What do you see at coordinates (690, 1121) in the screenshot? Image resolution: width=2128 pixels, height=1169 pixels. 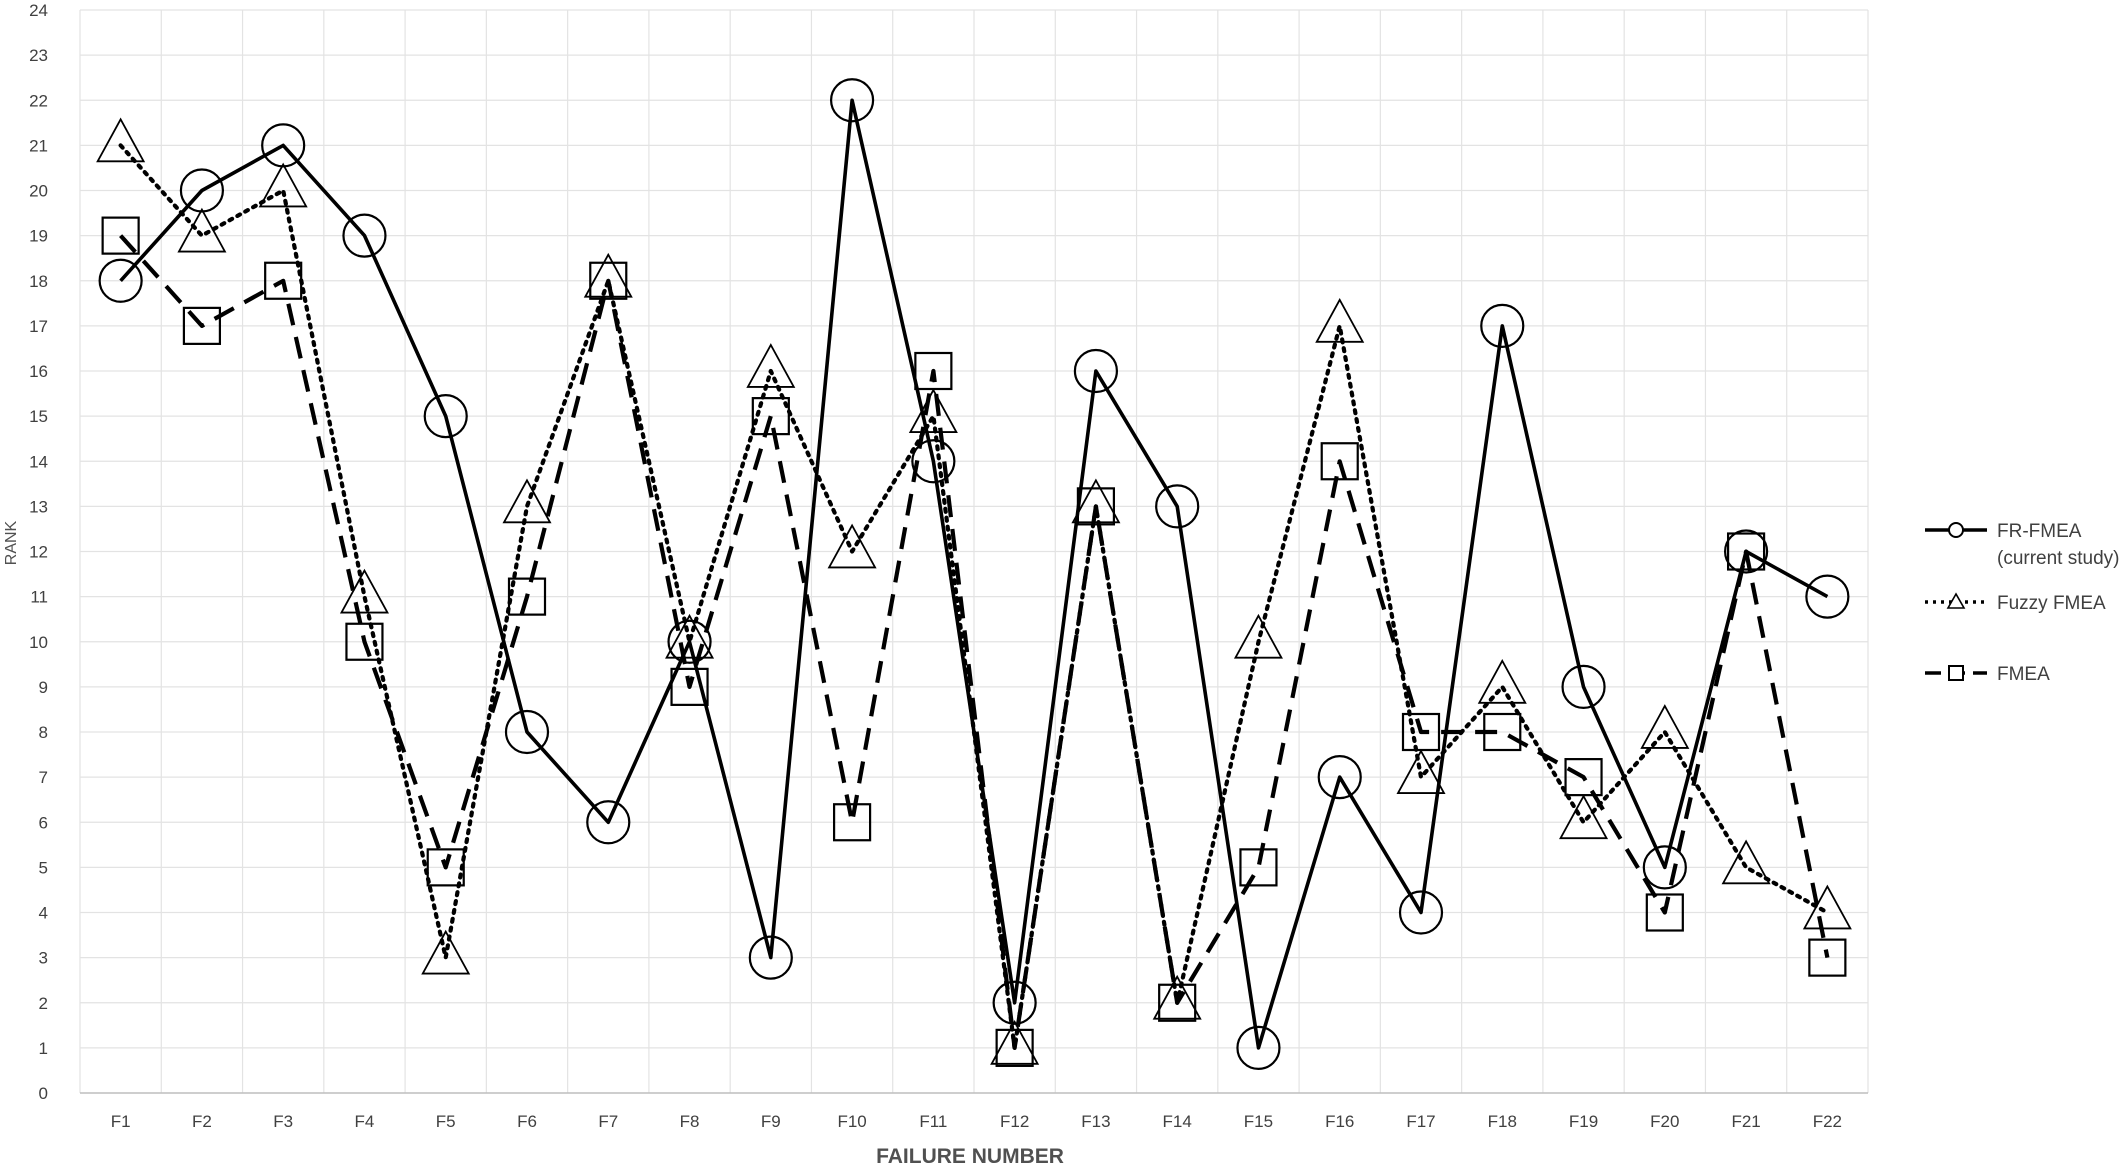 I see `x-tick-label: F8` at bounding box center [690, 1121].